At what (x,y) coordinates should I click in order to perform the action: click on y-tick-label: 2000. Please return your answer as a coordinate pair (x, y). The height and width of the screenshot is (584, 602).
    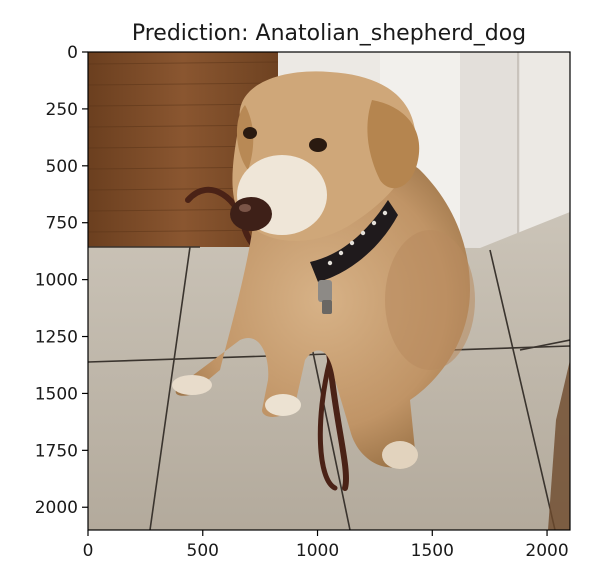
    Looking at the image, I should click on (56, 508).